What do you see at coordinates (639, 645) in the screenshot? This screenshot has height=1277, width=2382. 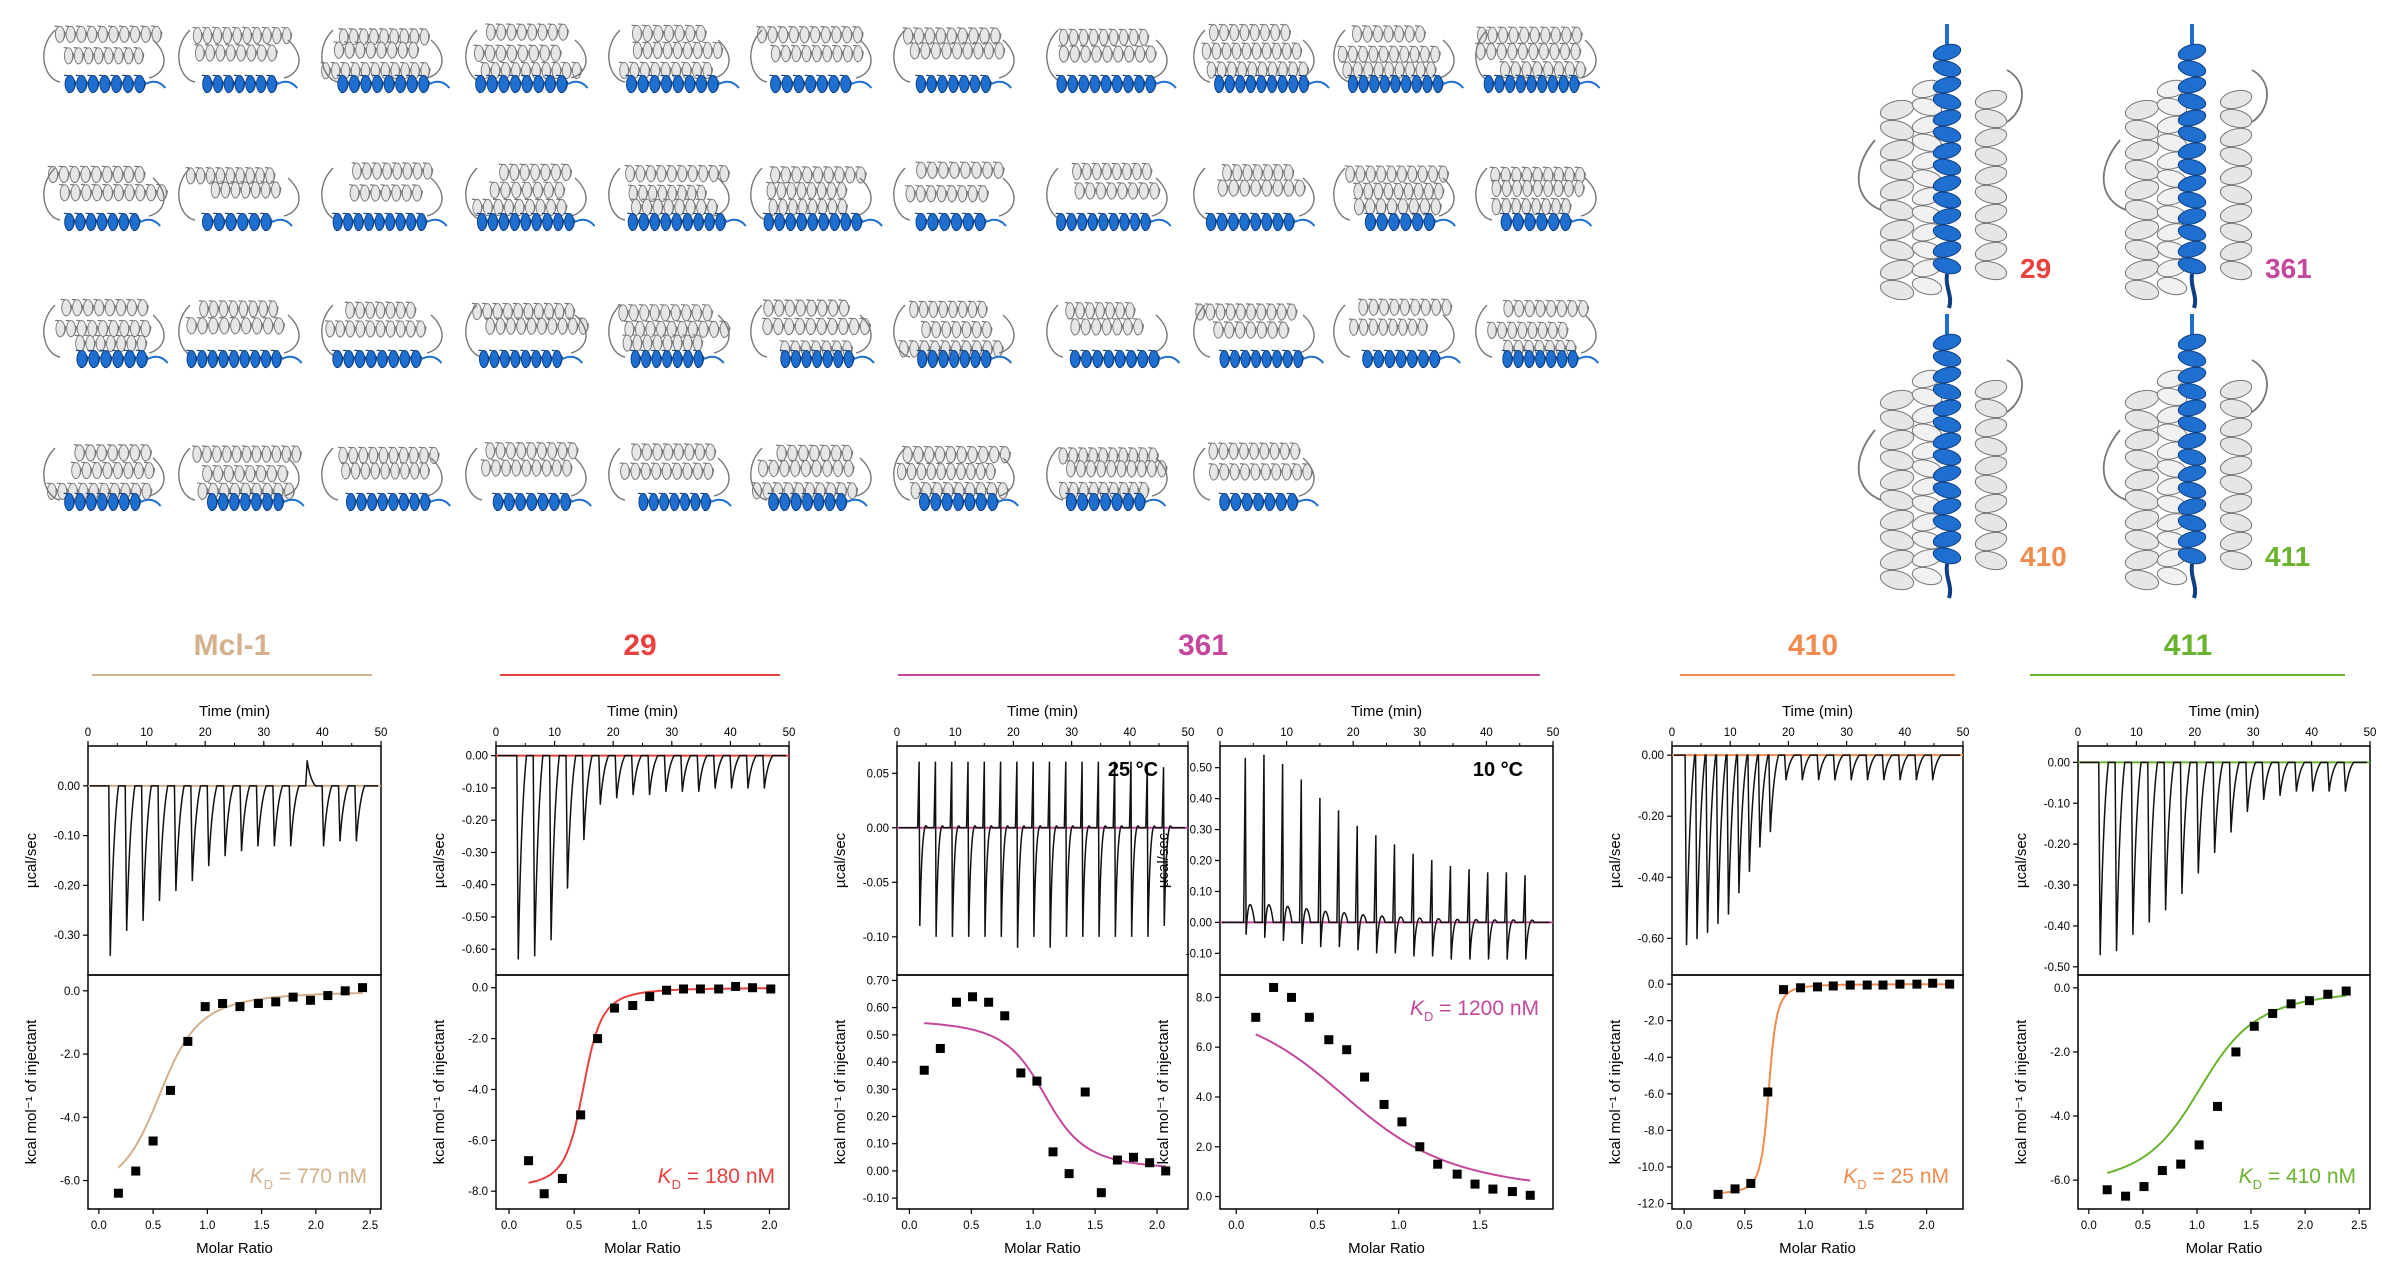 I see `group-header: 29` at bounding box center [639, 645].